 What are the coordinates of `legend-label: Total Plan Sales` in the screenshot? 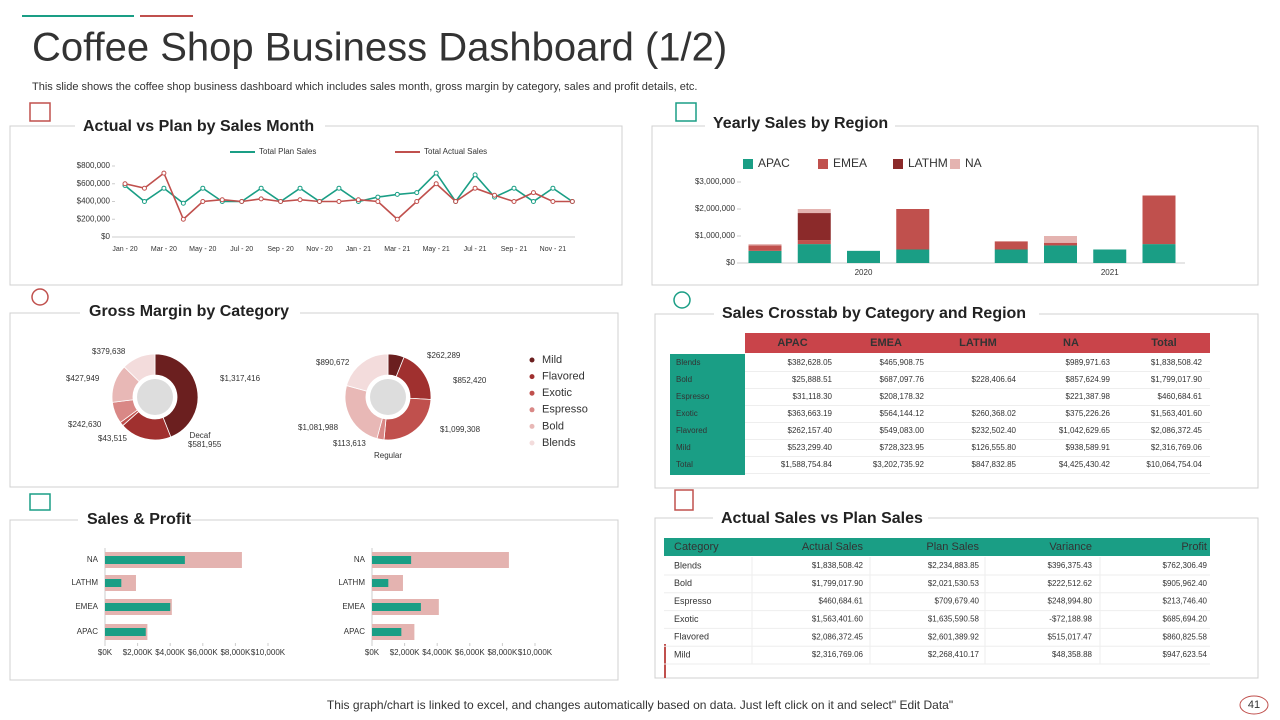 It's located at (287, 151).